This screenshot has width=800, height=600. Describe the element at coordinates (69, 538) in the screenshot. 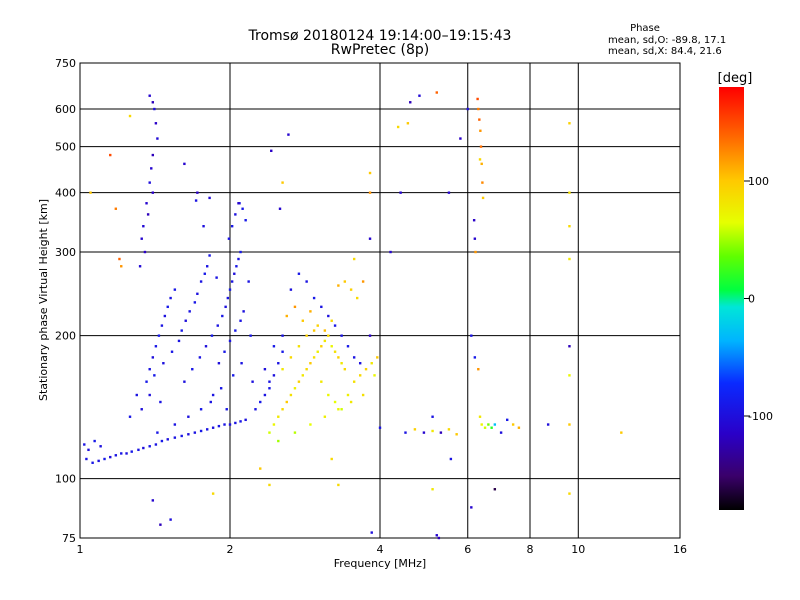

I see `y-tick-label: 75` at that location.